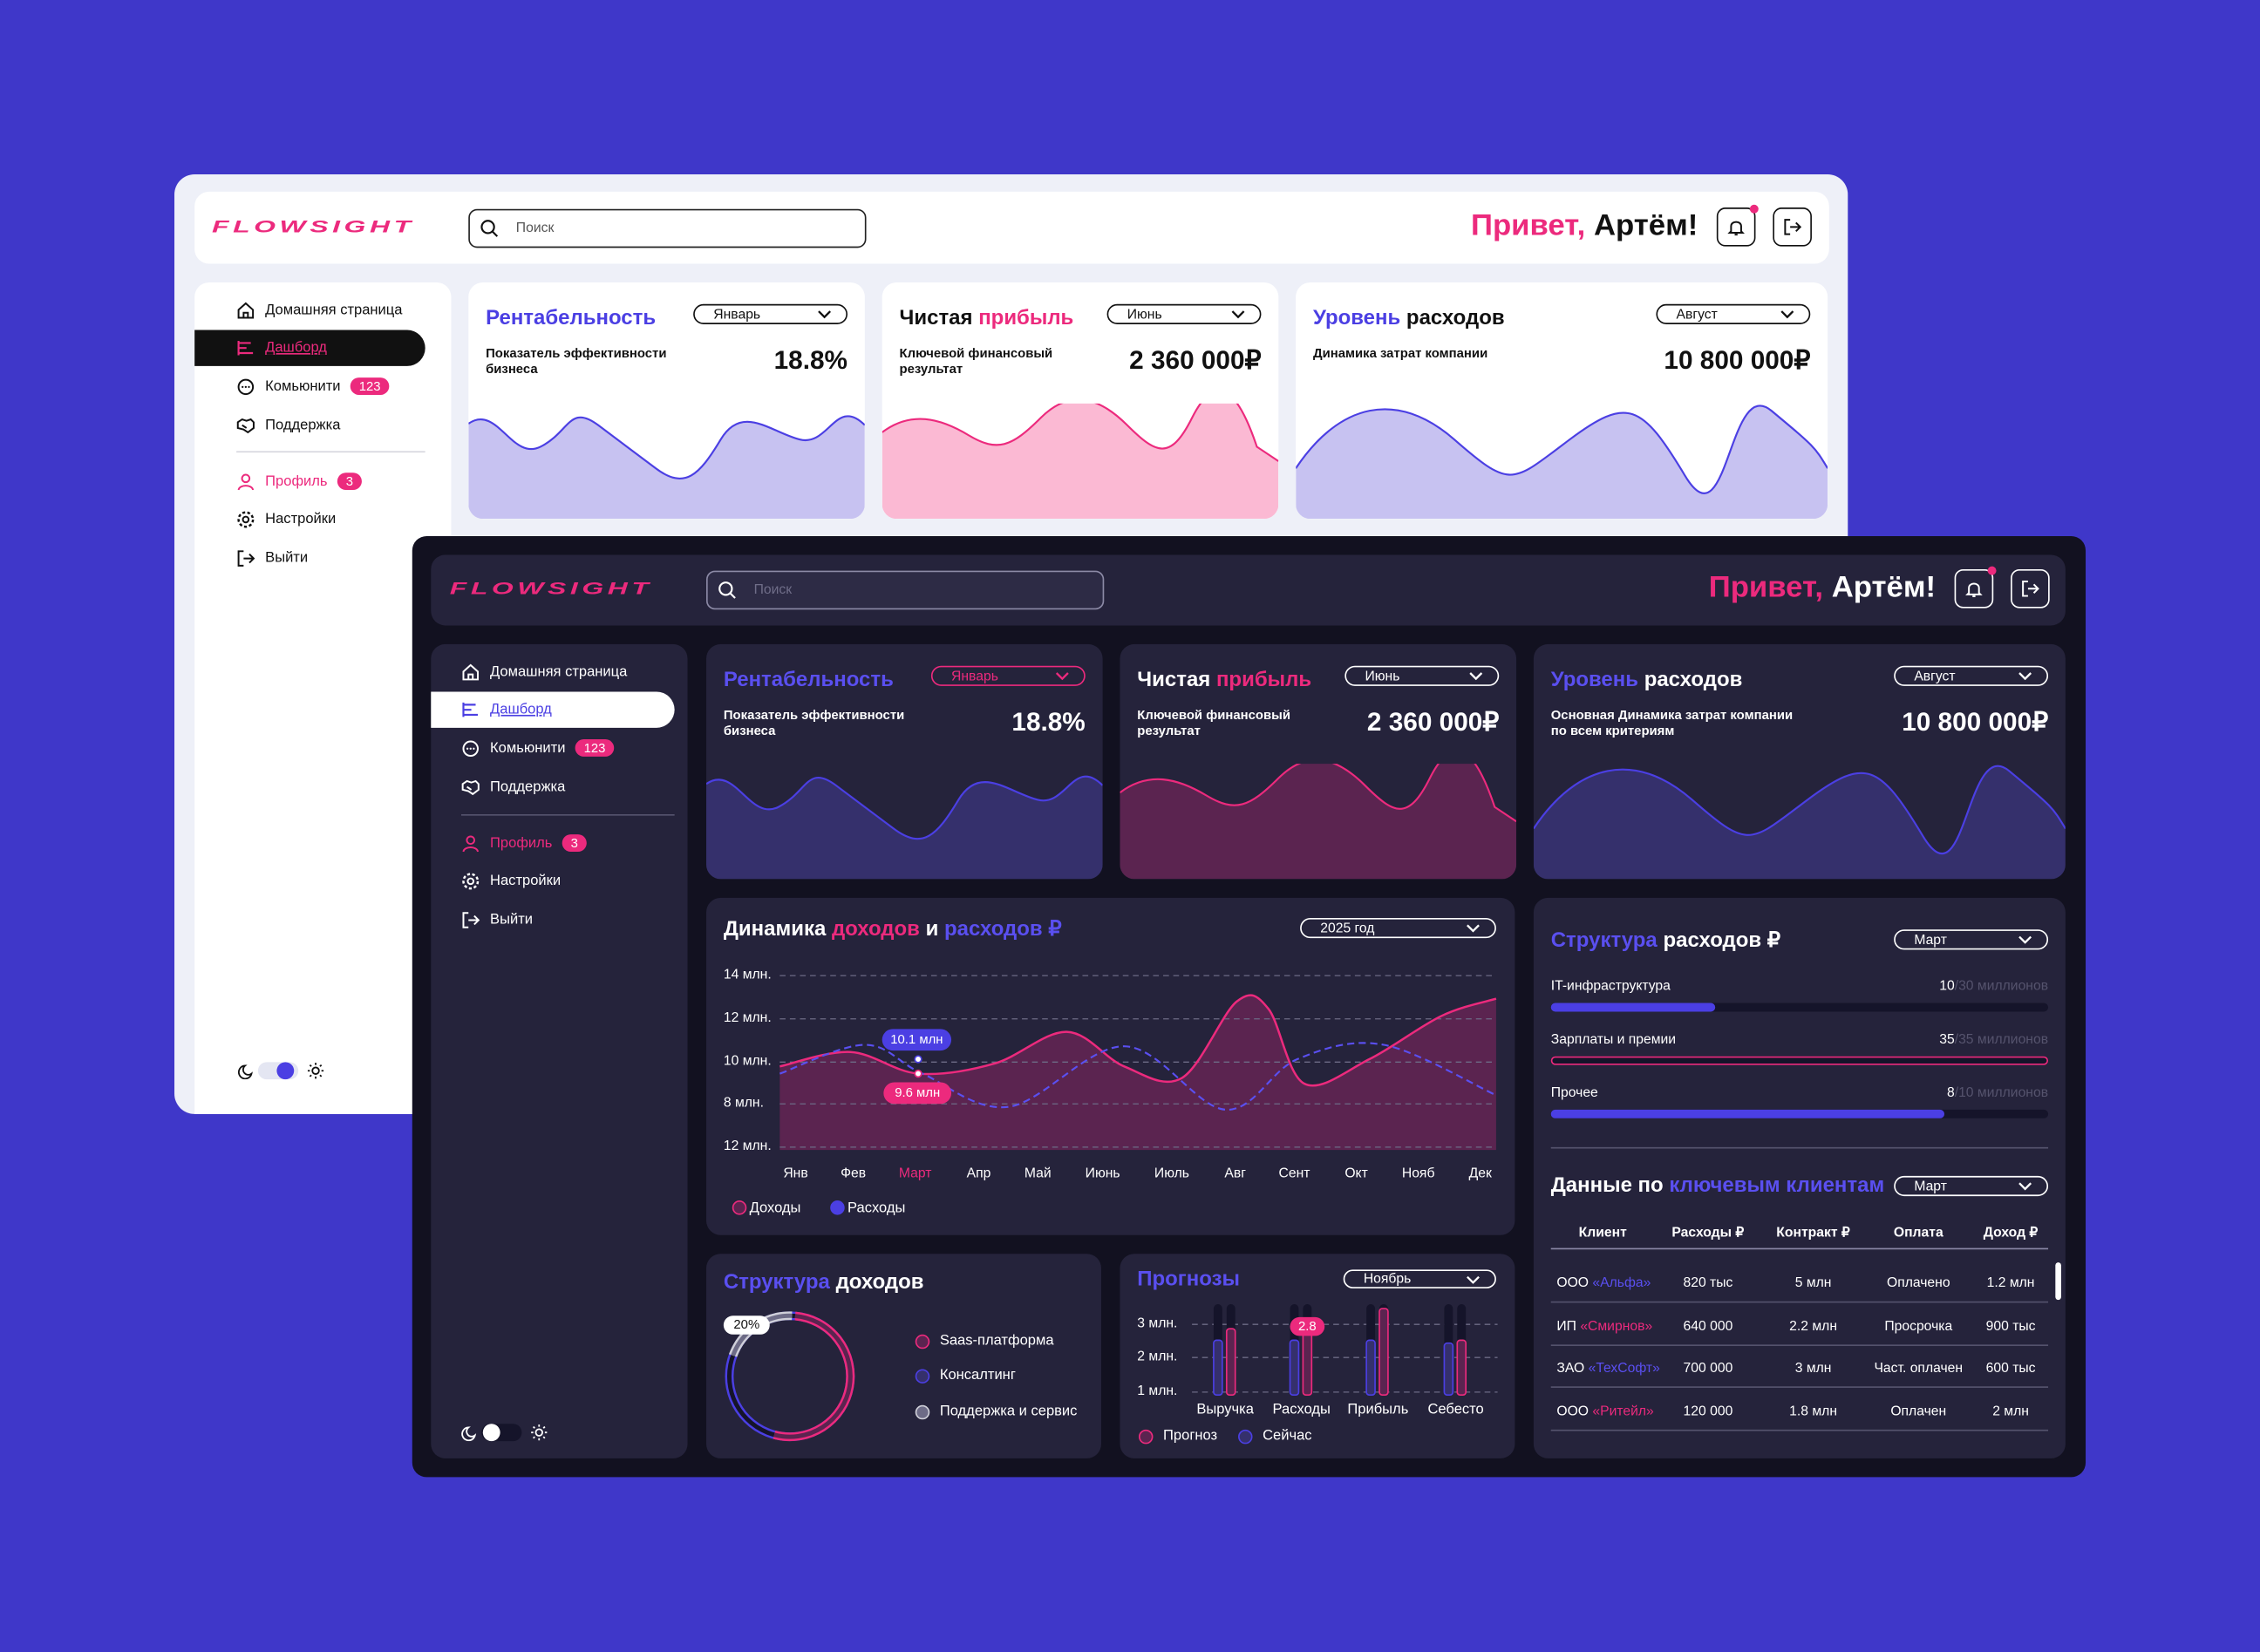  What do you see at coordinates (977, 1375) in the screenshot?
I see `legend-label: Консалтинг` at bounding box center [977, 1375].